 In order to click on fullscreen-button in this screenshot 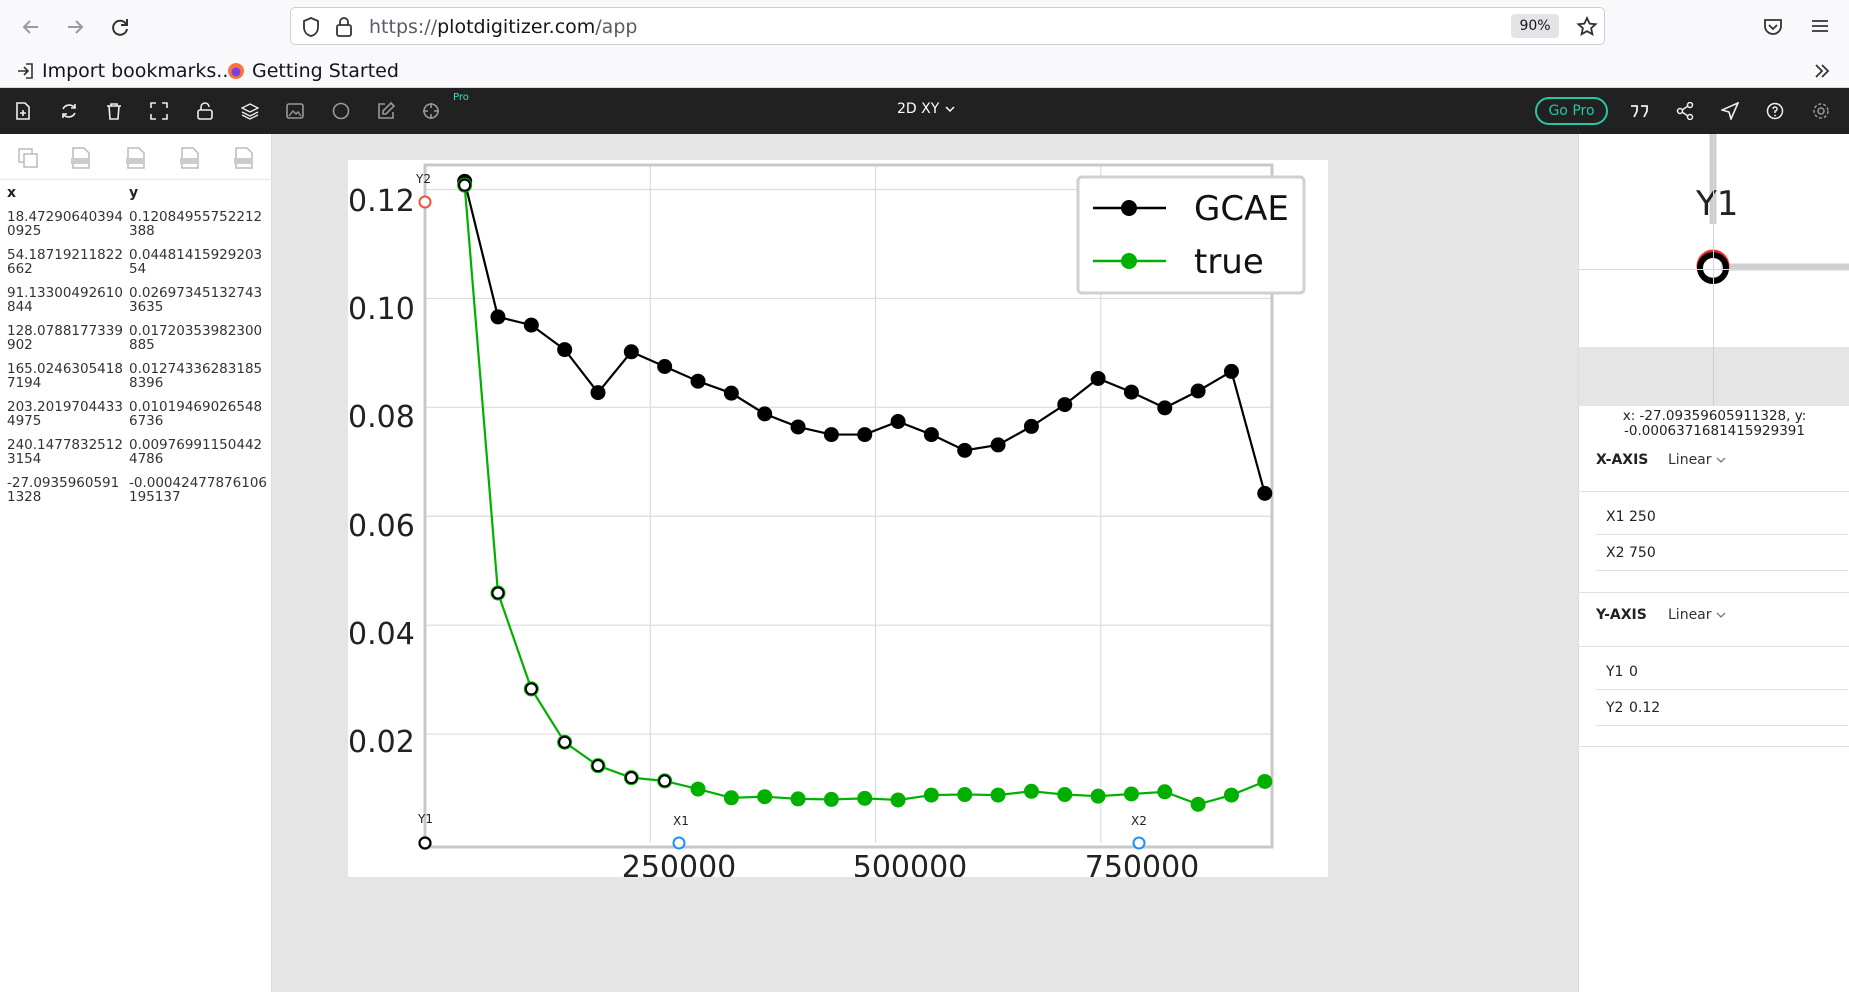, I will do `click(159, 111)`.